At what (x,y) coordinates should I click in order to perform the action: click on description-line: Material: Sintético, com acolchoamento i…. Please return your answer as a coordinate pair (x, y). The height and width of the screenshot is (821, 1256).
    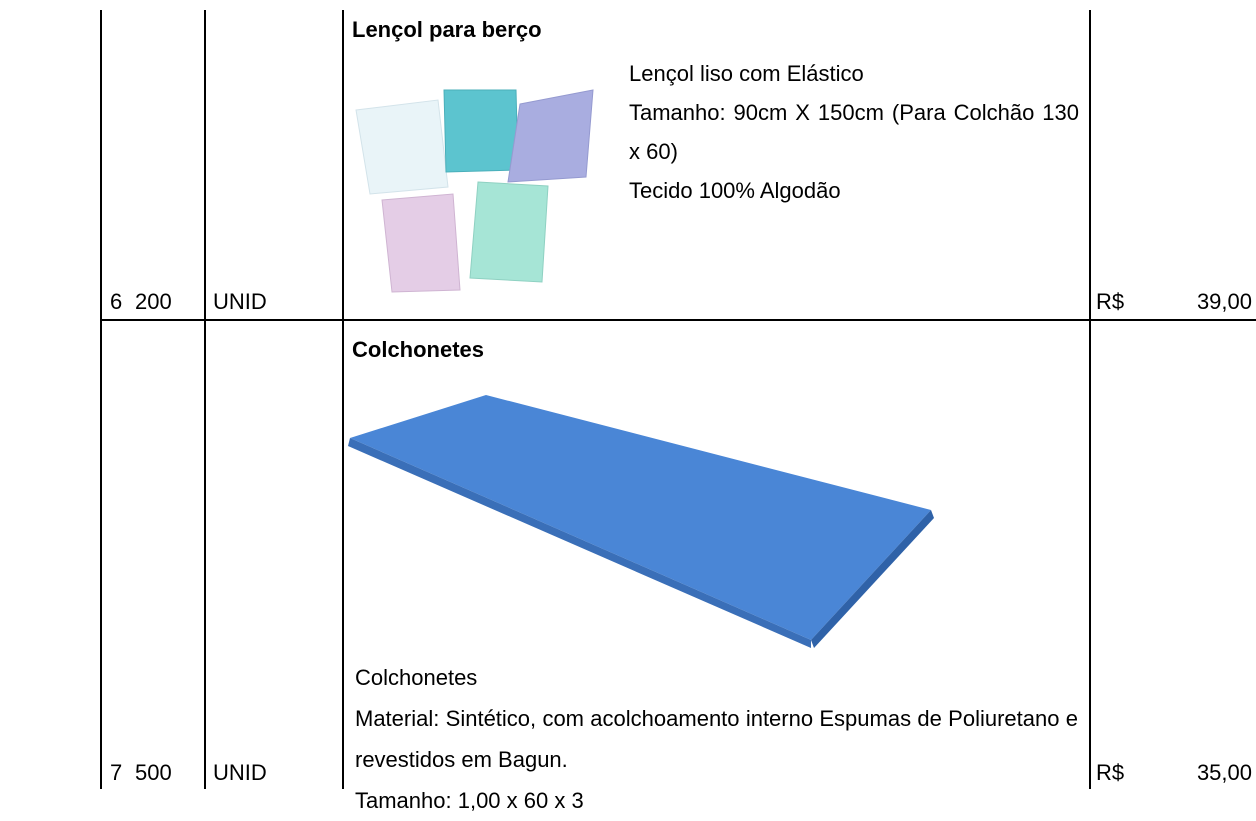
    Looking at the image, I should click on (716, 739).